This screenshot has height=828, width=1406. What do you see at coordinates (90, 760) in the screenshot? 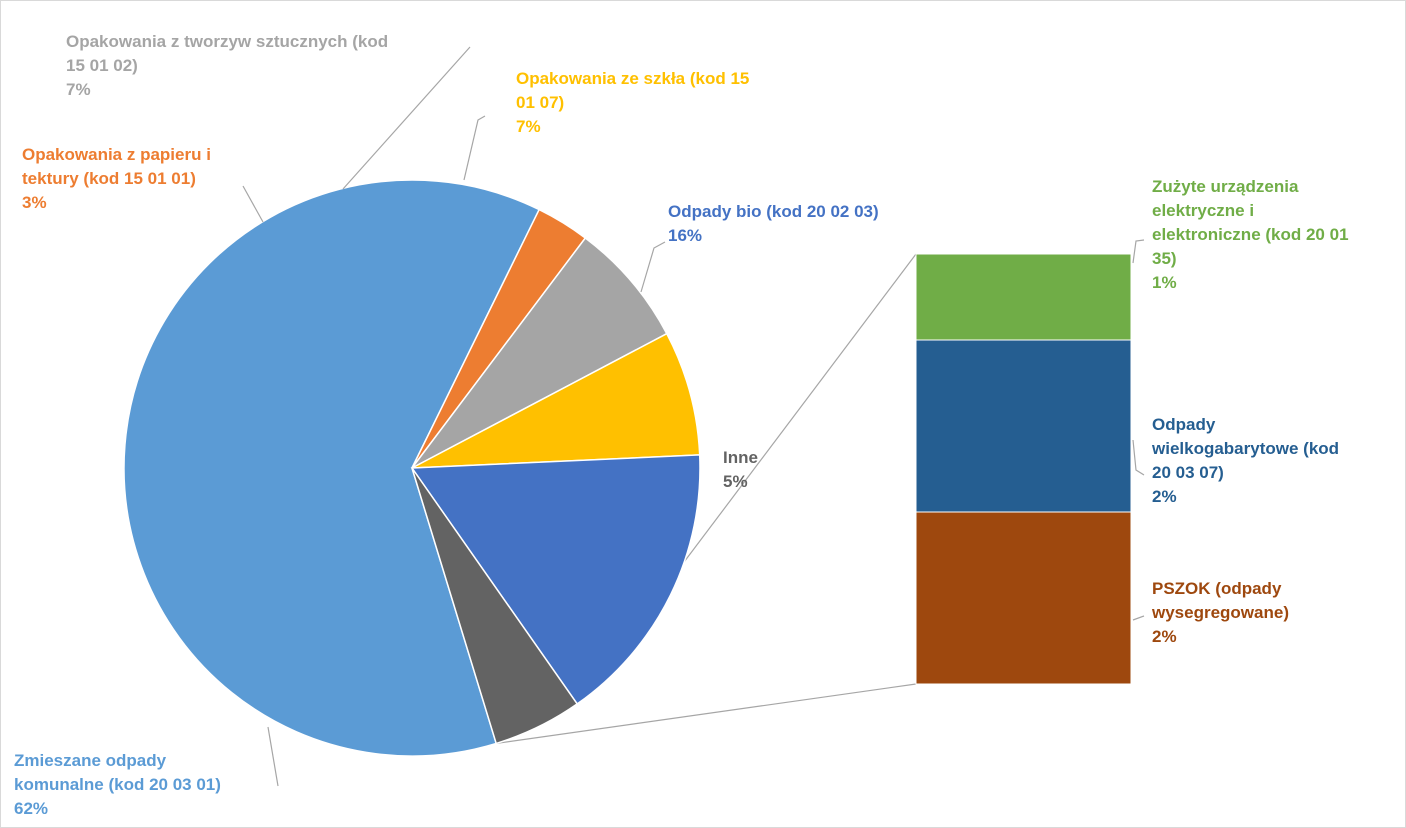
I see `label-line: Zmieszane odpady` at bounding box center [90, 760].